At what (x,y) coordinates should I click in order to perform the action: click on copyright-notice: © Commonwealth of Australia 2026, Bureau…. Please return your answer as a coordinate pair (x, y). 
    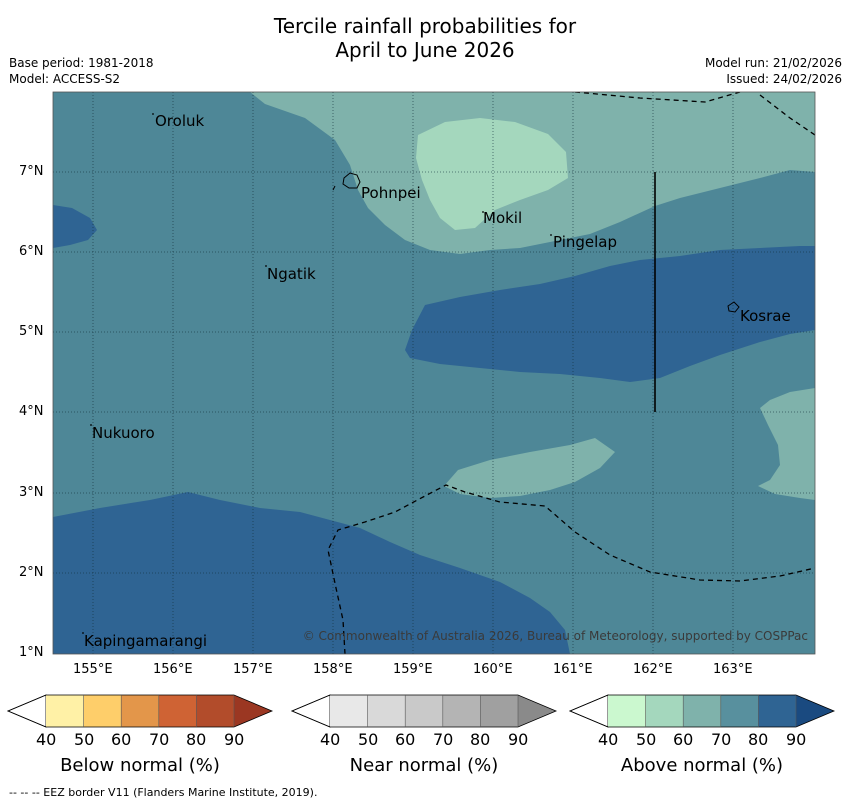
    Looking at the image, I should click on (555, 636).